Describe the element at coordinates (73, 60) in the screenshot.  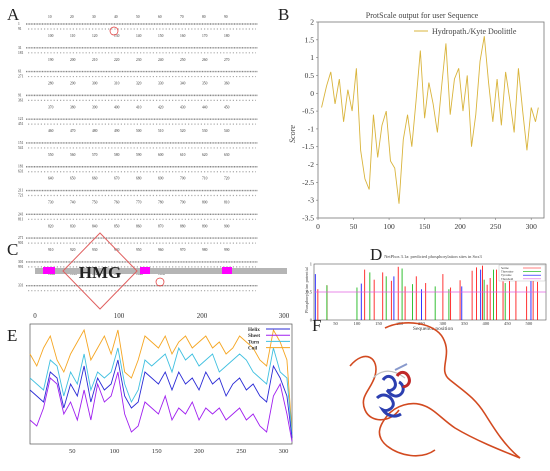
I see `position-tick: 200` at that location.